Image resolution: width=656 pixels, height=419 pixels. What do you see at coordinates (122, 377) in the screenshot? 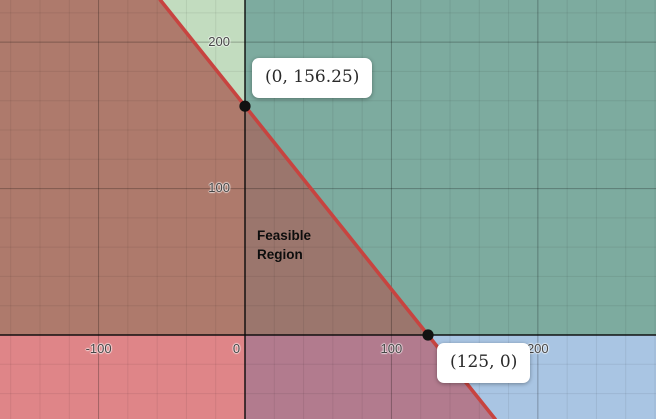
I see `region-lower-left` at bounding box center [122, 377].